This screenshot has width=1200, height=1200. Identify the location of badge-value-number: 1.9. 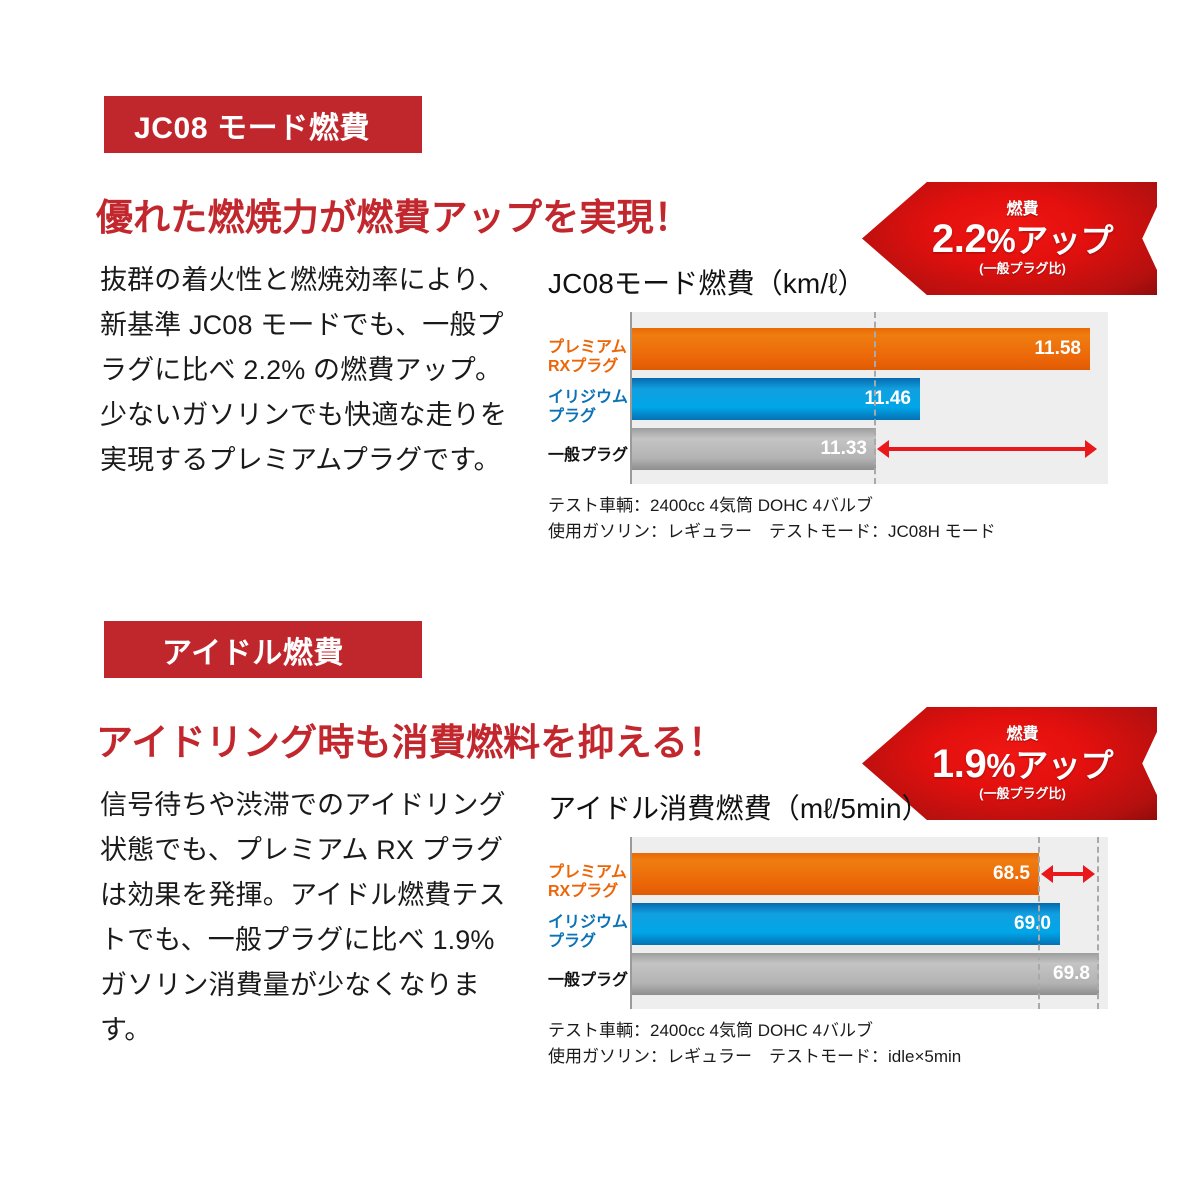
(959, 763).